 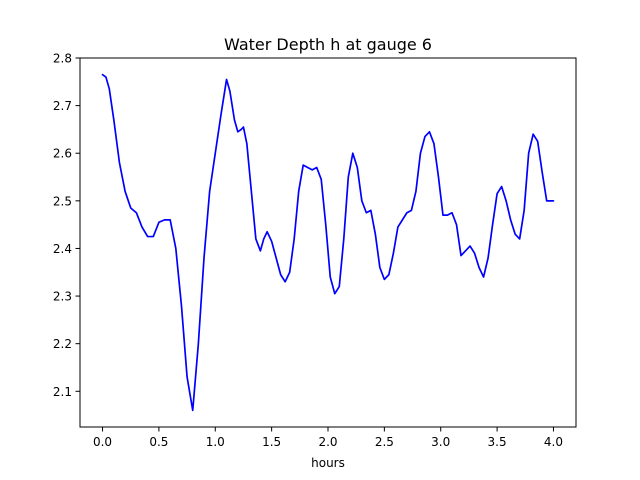 What do you see at coordinates (327, 442) in the screenshot?
I see `x-tick-label: 2.0` at bounding box center [327, 442].